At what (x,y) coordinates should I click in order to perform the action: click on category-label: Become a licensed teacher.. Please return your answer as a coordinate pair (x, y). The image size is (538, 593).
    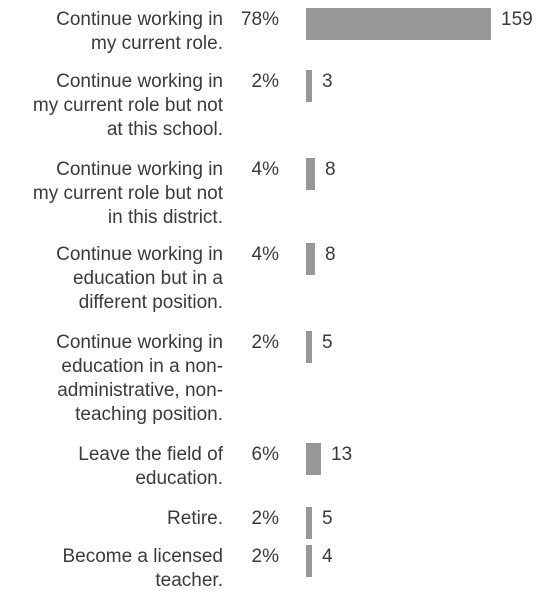
    Looking at the image, I should click on (142, 568).